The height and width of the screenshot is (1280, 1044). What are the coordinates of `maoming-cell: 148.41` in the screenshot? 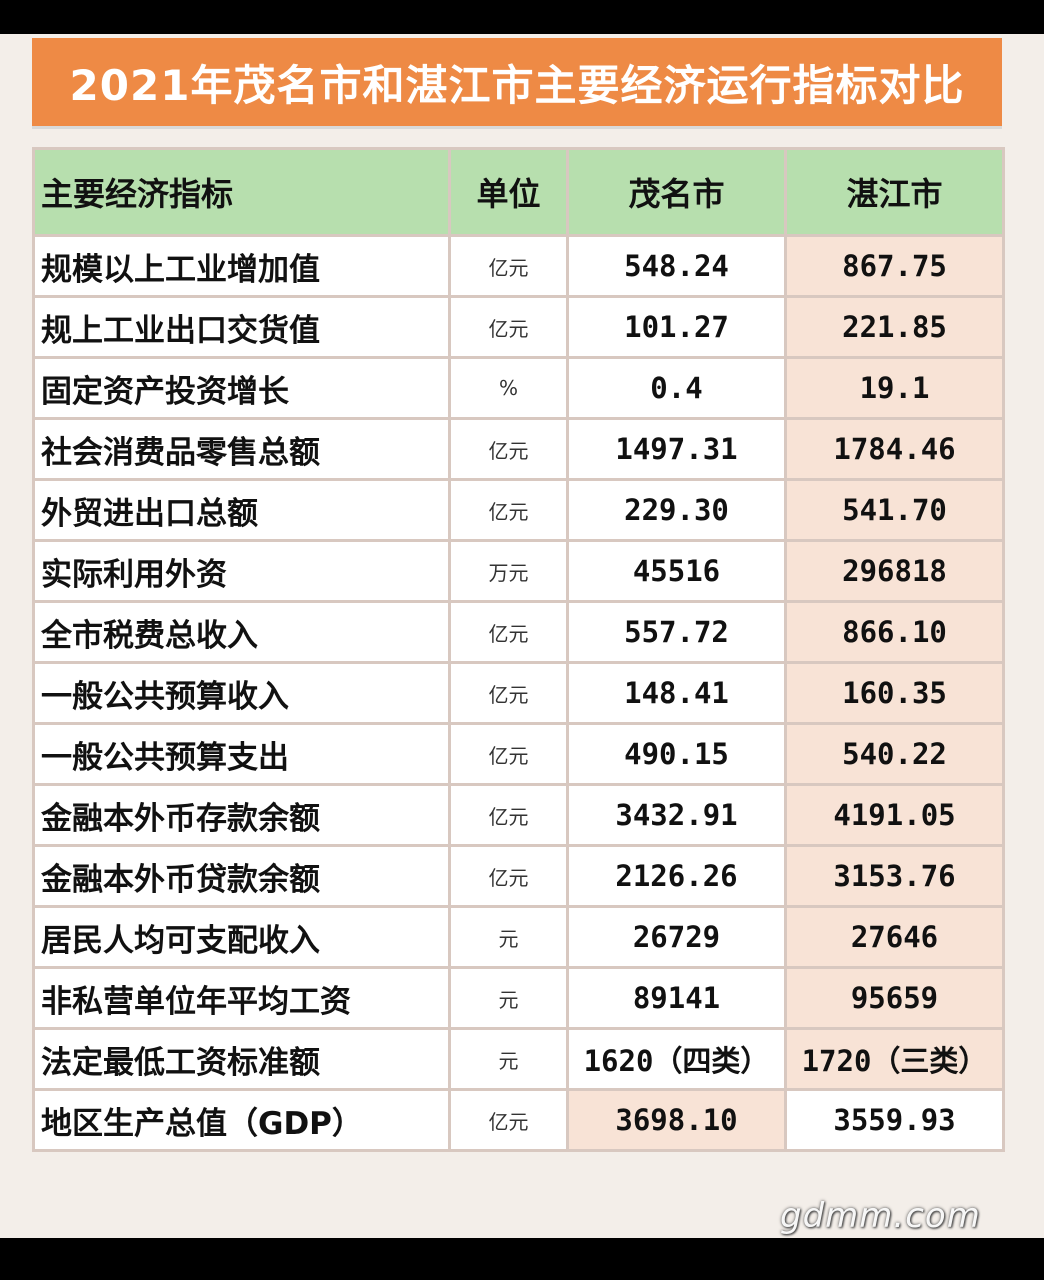 It's located at (676, 693).